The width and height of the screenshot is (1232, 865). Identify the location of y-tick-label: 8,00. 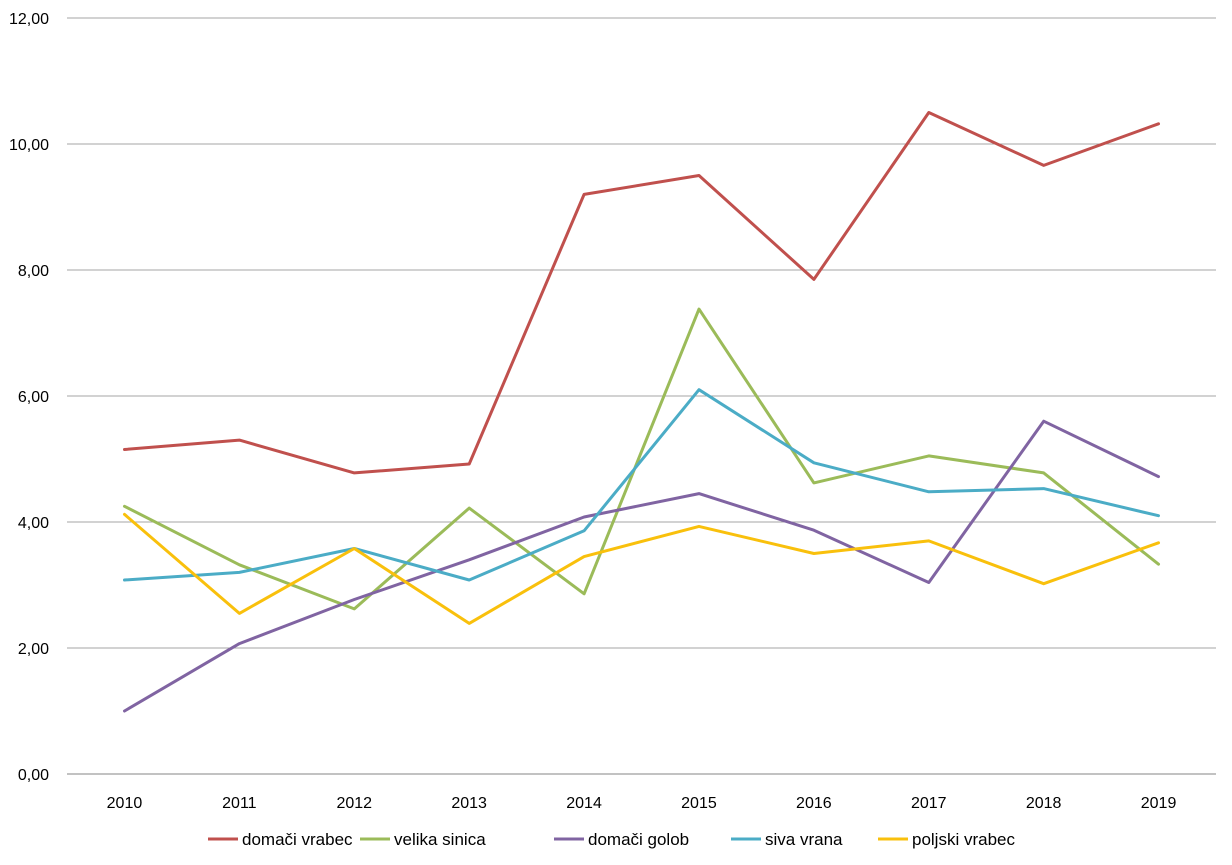
(33, 271).